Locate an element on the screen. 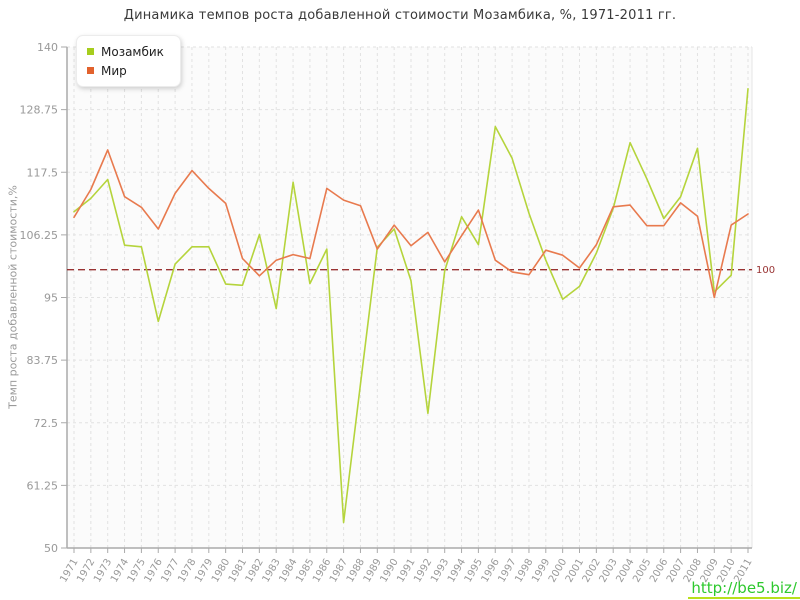 This screenshot has height=600, width=800. y-tick-label: 117.5 is located at coordinates (43, 172).